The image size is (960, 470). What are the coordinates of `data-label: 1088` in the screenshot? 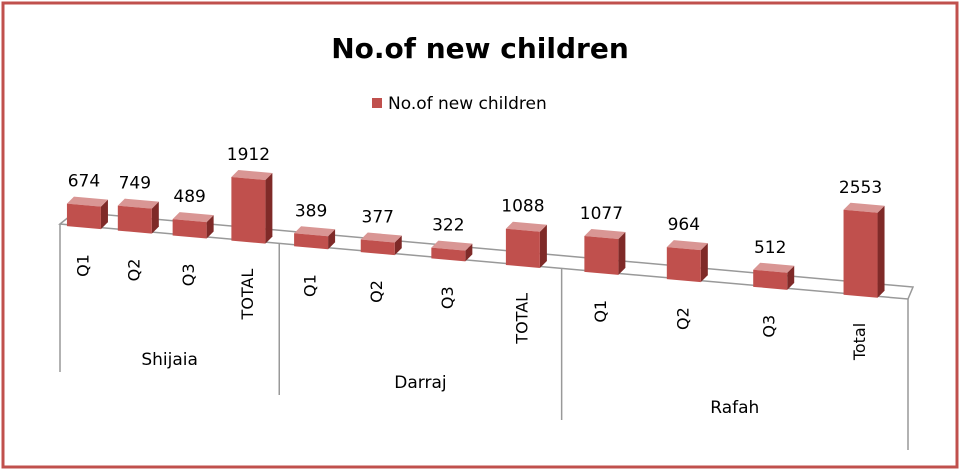 It's located at (522, 207).